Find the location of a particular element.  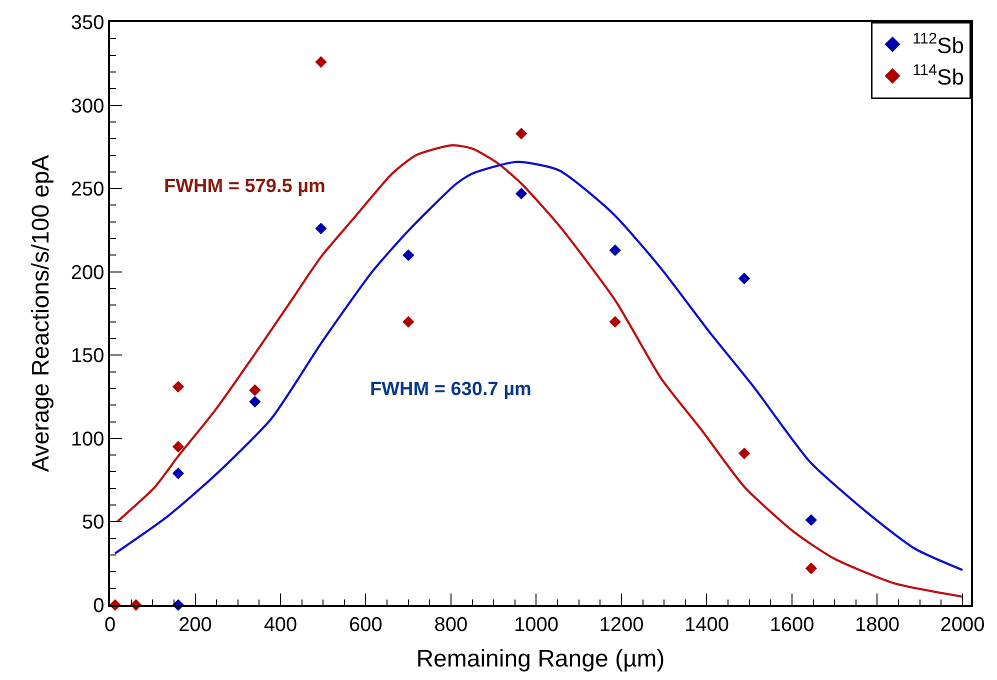

x-tick-label: 1600 is located at coordinates (792, 625).